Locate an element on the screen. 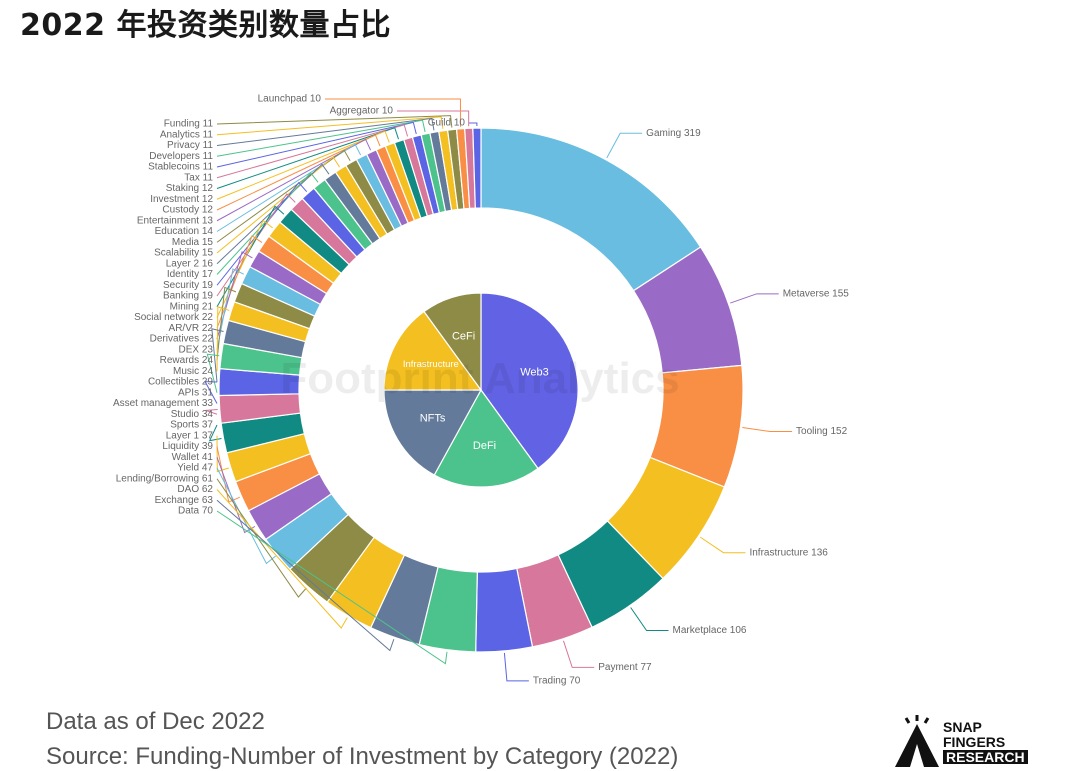 The width and height of the screenshot is (1080, 771). inner-slice-nfts is located at coordinates (433, 432).